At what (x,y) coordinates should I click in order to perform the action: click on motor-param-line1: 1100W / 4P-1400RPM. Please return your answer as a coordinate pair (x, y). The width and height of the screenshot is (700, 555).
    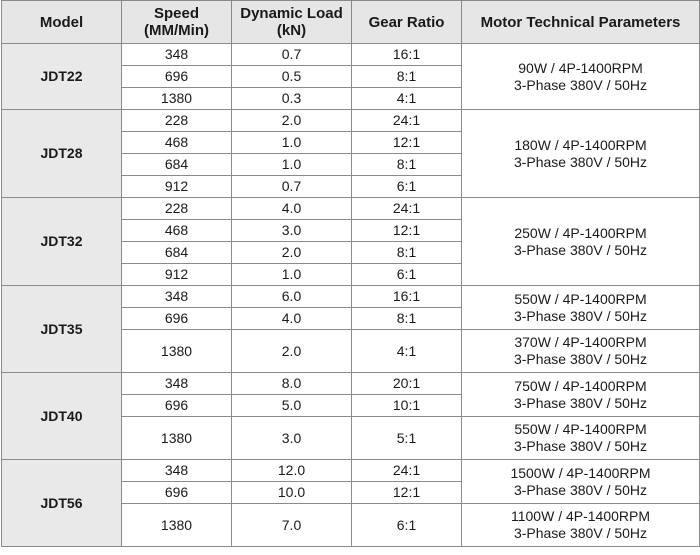
    Looking at the image, I should click on (580, 516).